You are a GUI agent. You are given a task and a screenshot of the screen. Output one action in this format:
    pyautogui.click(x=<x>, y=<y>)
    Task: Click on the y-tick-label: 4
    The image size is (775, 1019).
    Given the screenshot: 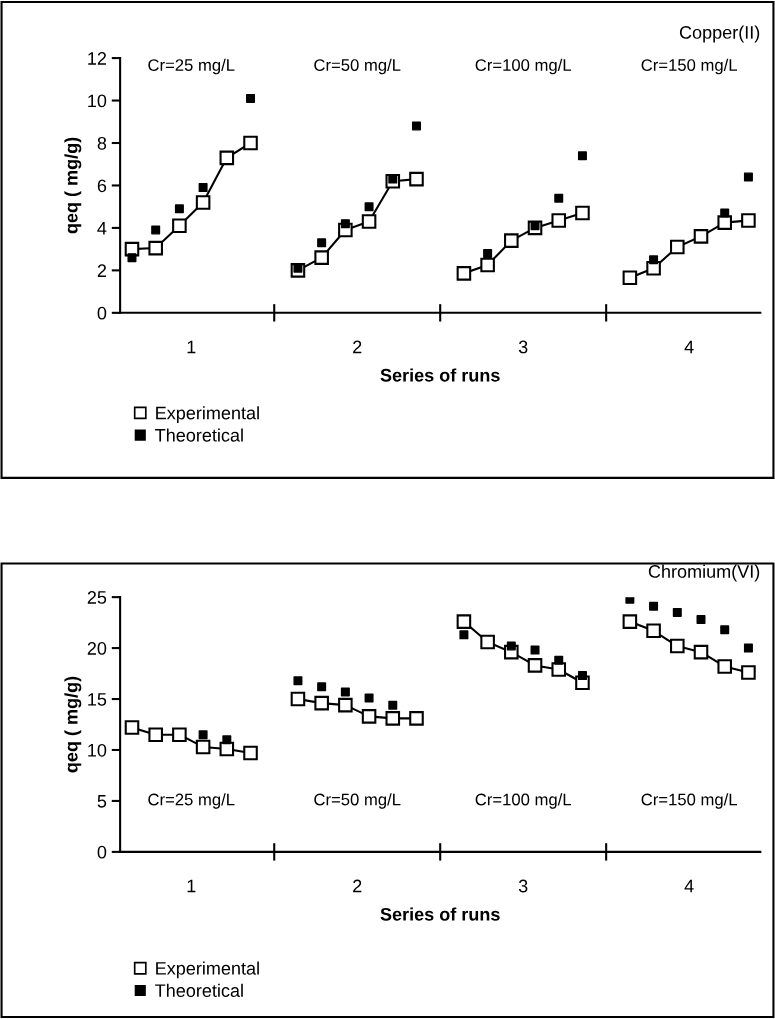 What is the action you would take?
    pyautogui.click(x=102, y=228)
    